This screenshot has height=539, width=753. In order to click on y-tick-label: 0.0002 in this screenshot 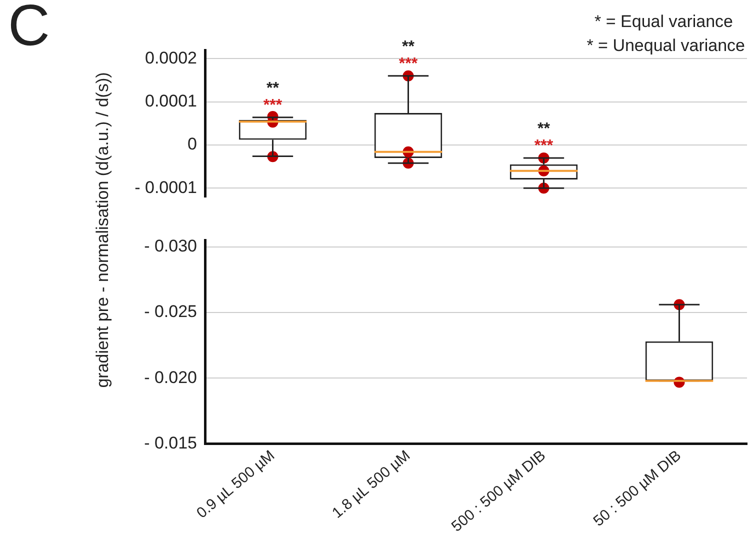, I will do `click(171, 58)`.